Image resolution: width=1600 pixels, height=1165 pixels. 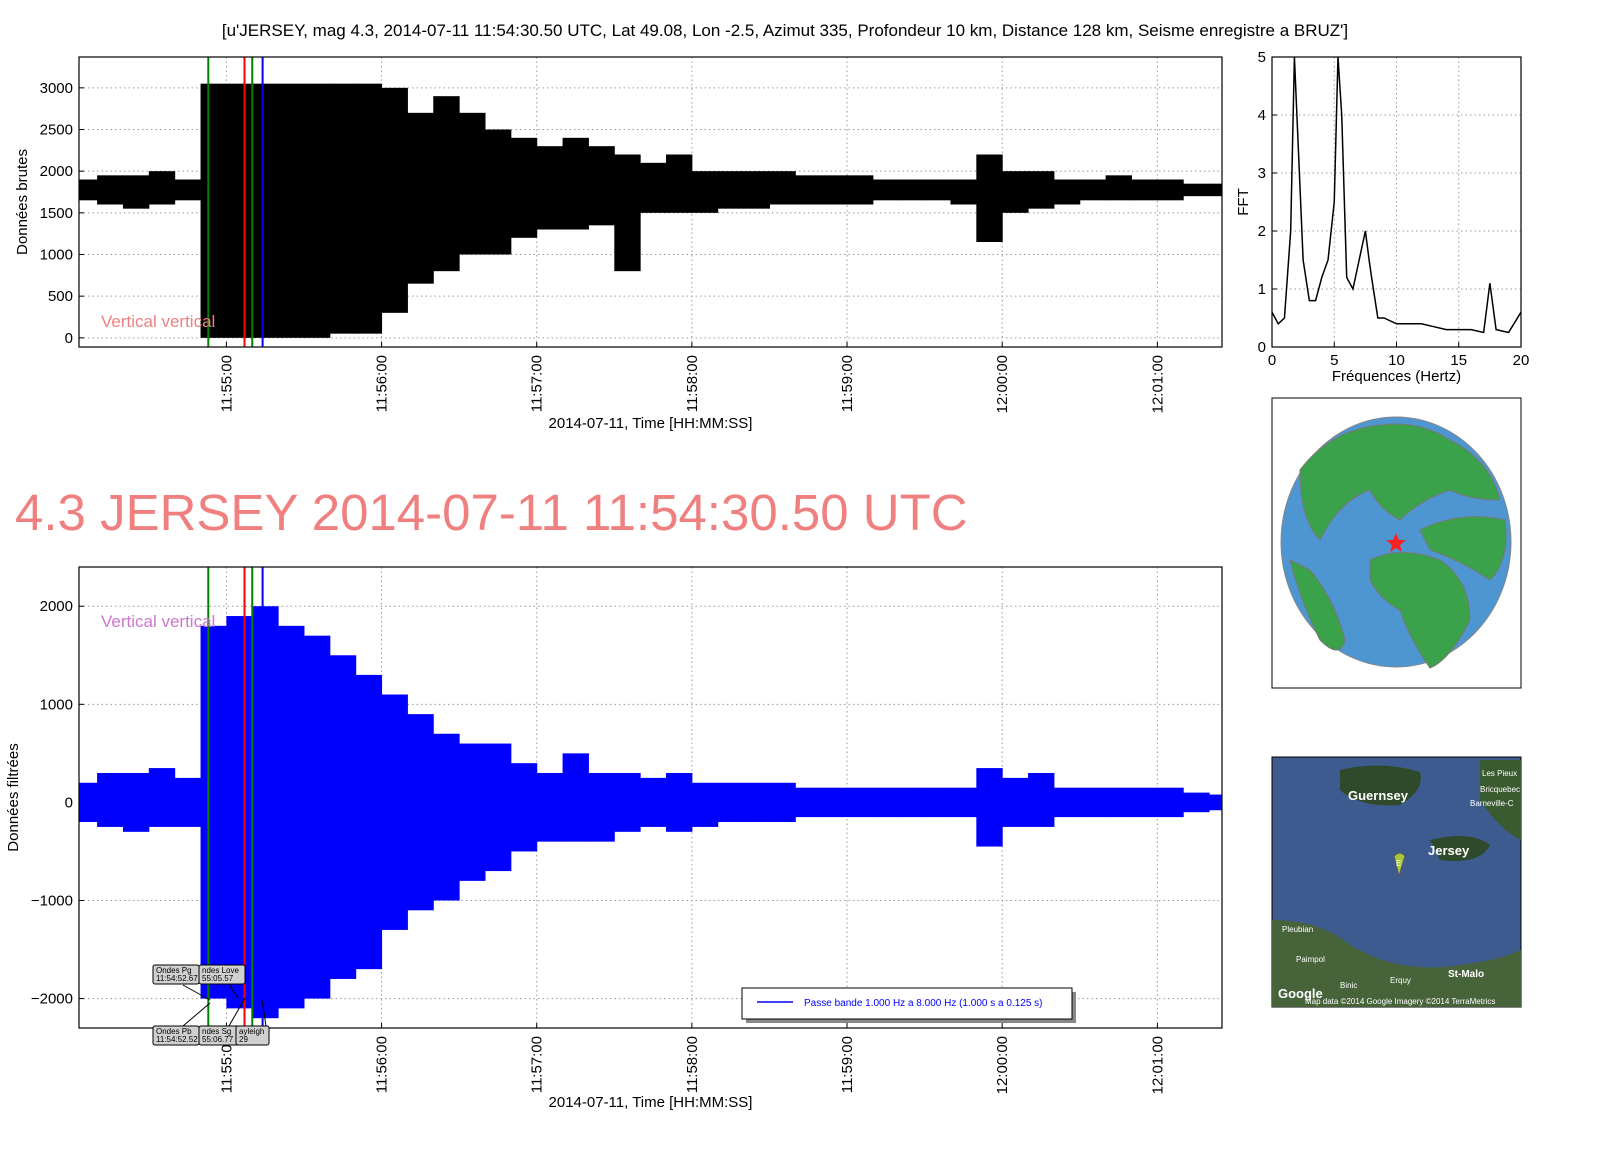 What do you see at coordinates (60, 296) in the screenshot?
I see `y-tick-label: 500` at bounding box center [60, 296].